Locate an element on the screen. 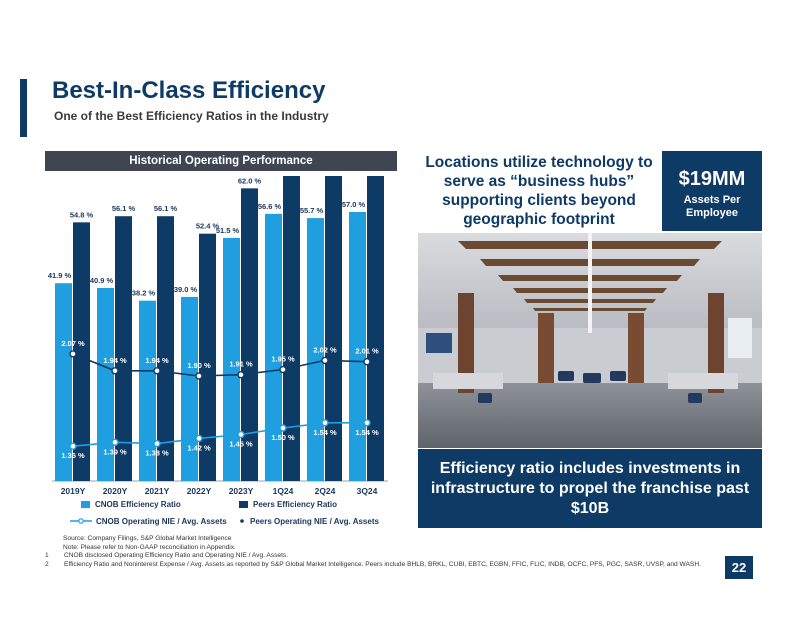 Image resolution: width=800 pixels, height=618 pixels. cnob-nie-label: 1.39 % is located at coordinates (115, 451).